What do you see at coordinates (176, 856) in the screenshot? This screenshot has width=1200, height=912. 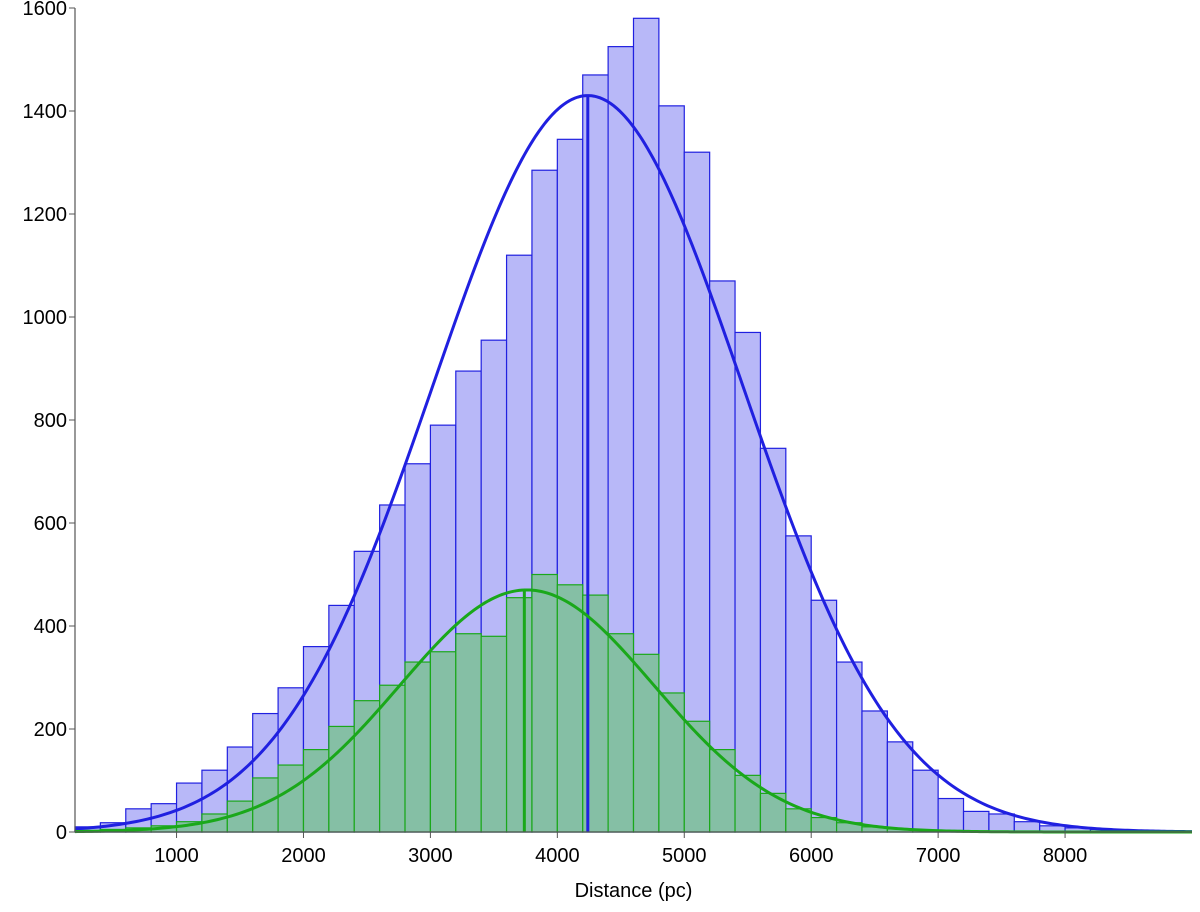 I see `x-tick-label: 1000` at bounding box center [176, 856].